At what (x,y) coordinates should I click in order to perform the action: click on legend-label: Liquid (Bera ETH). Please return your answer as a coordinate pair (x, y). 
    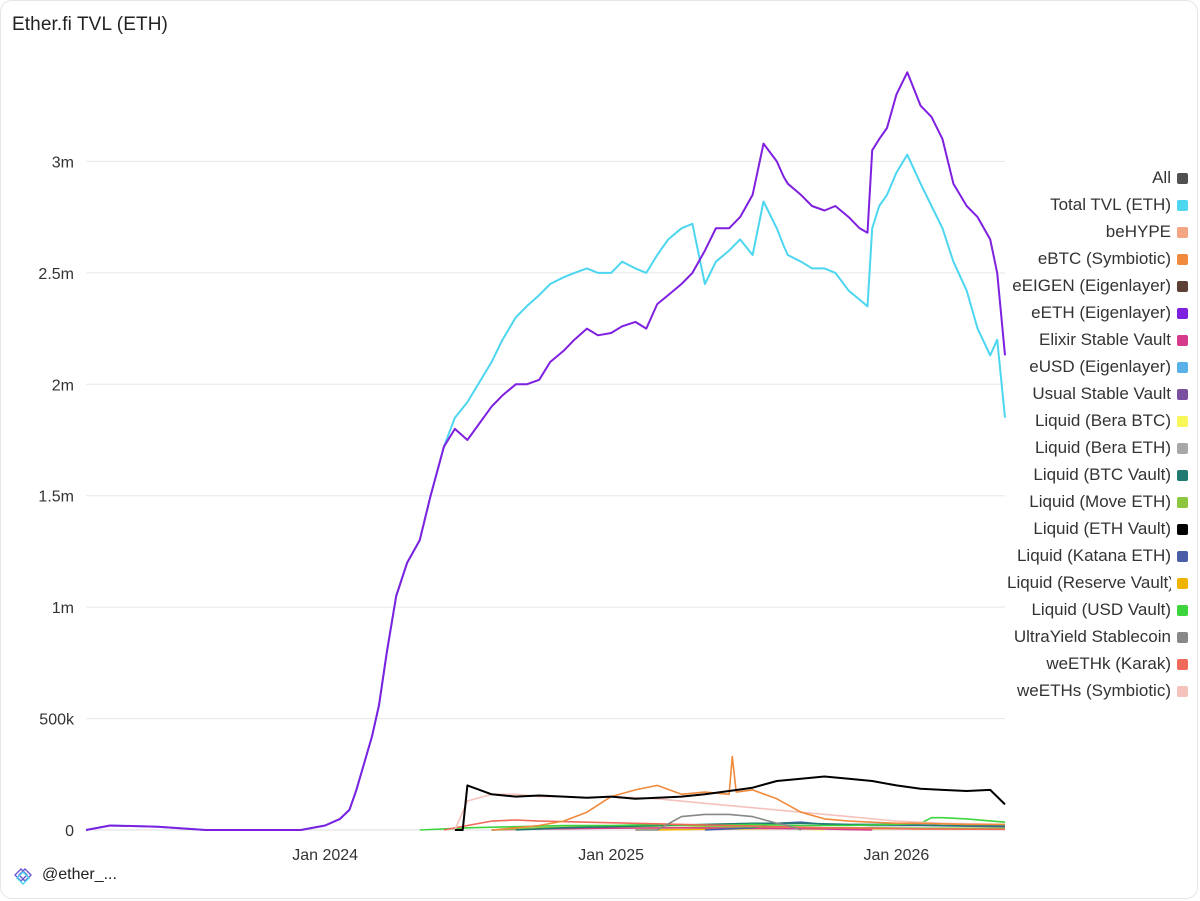
    Looking at the image, I should click on (1102, 447).